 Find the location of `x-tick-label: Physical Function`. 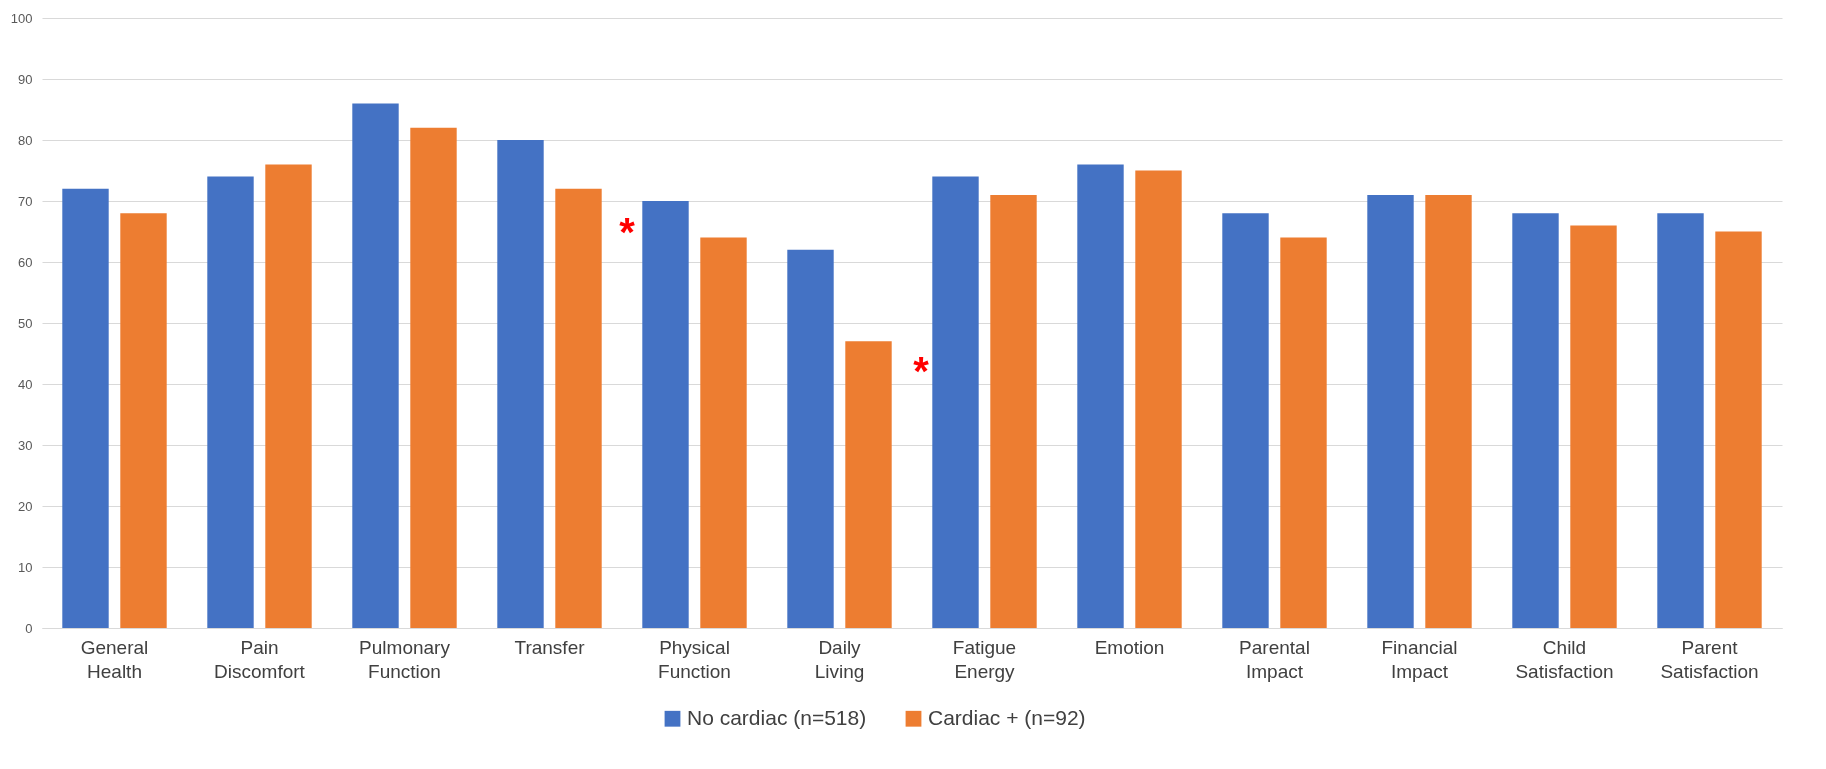

x-tick-label: Physical Function is located at coordinates (694, 659).